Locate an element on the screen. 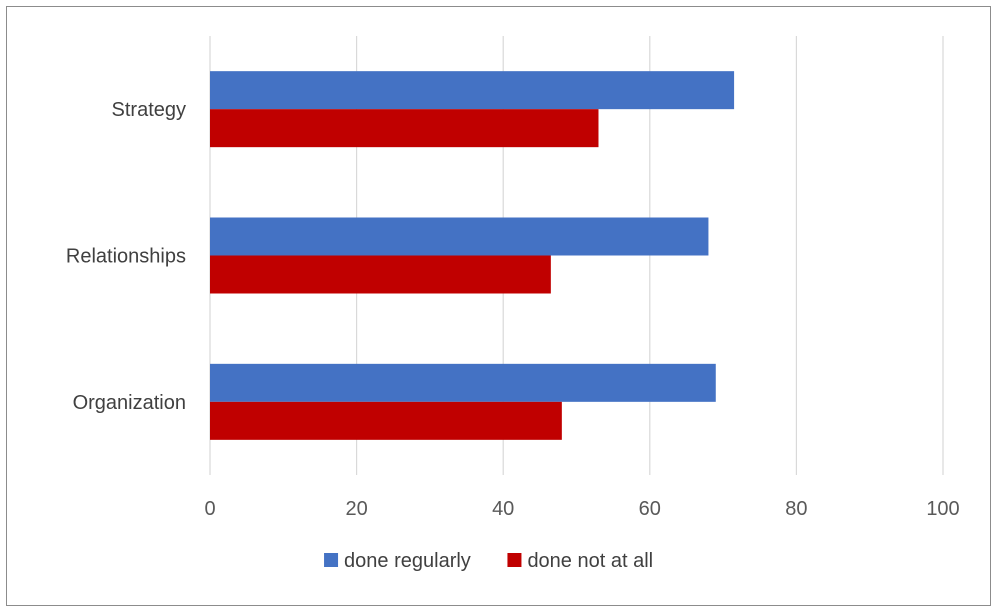 The image size is (1003, 606). x-tick-label: 60 is located at coordinates (650, 509).